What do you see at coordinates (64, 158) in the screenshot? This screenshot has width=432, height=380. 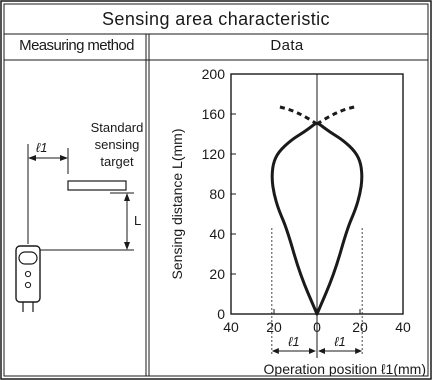 I see `offset-arrow-right` at bounding box center [64, 158].